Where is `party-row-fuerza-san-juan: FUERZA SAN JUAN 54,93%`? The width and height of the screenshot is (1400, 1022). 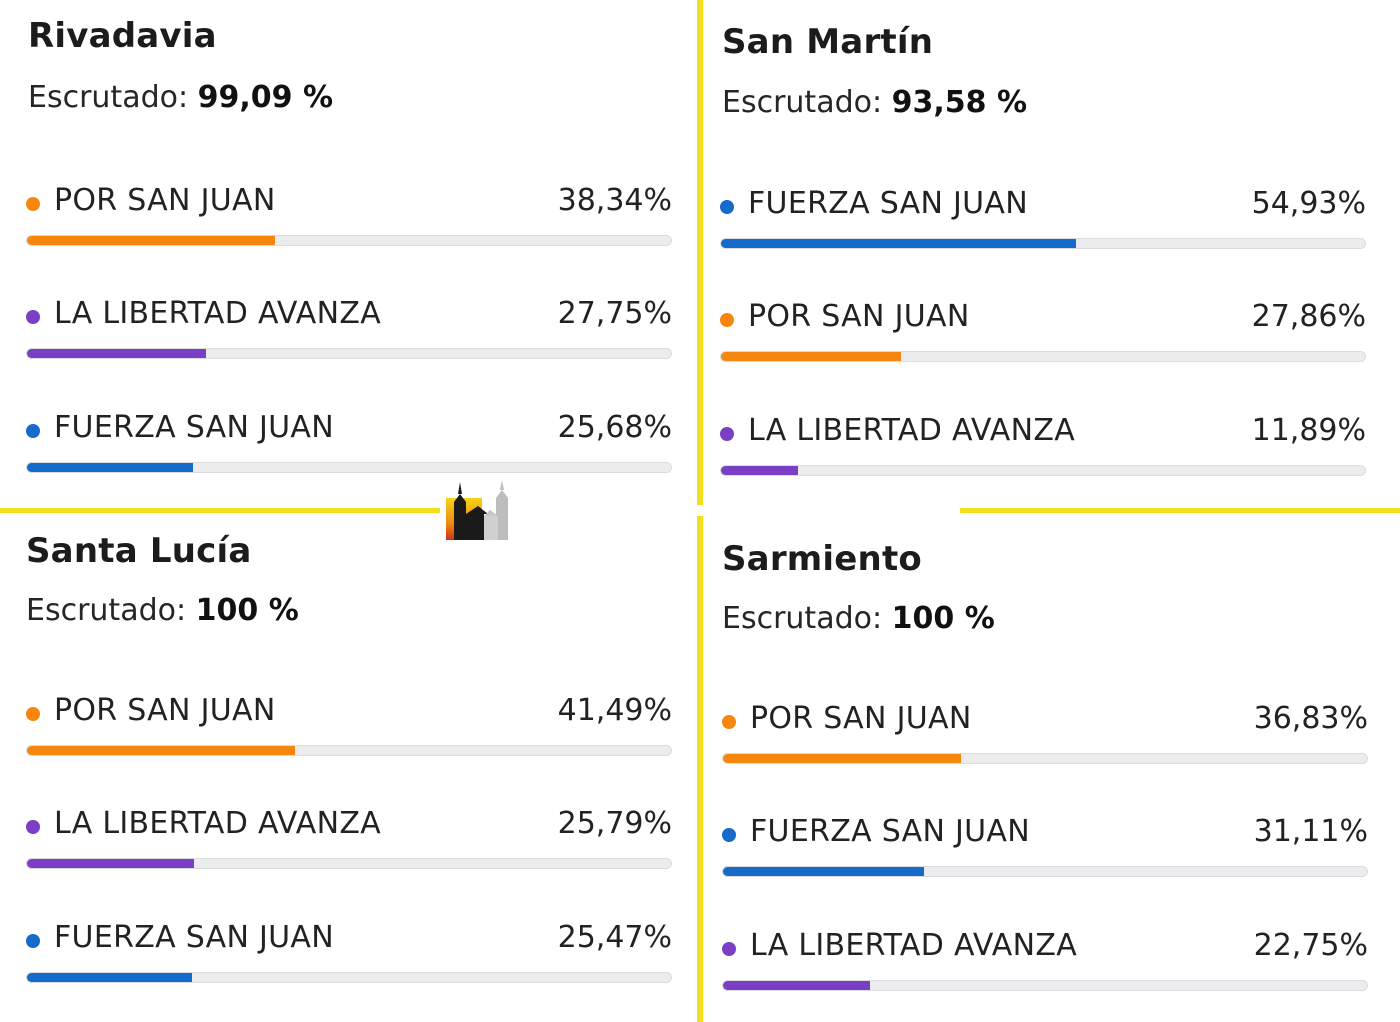
party-row-fuerza-san-juan: FUERZA SAN JUAN 54,93% is located at coordinates (1043, 231).